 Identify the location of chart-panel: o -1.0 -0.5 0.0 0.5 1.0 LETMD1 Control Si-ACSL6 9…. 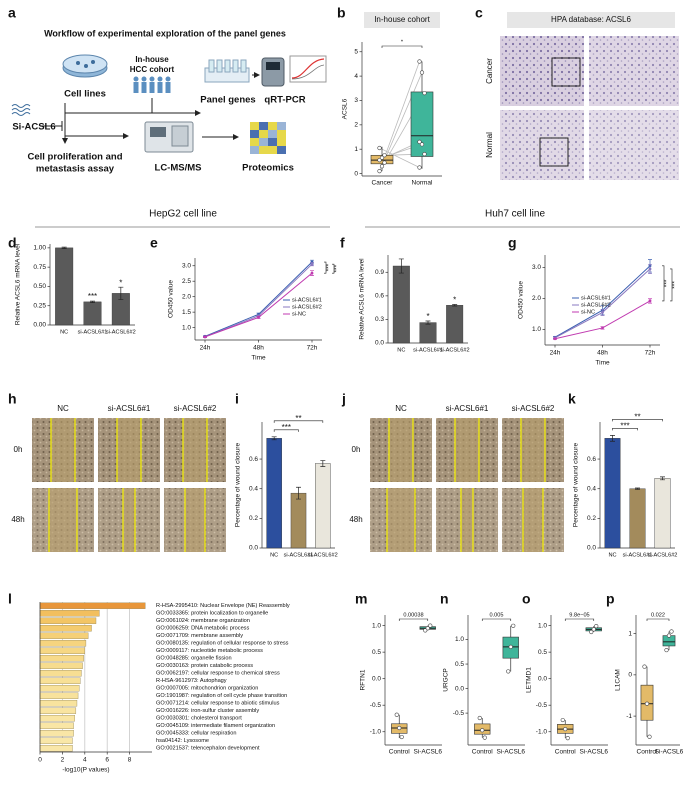
(565, 673).